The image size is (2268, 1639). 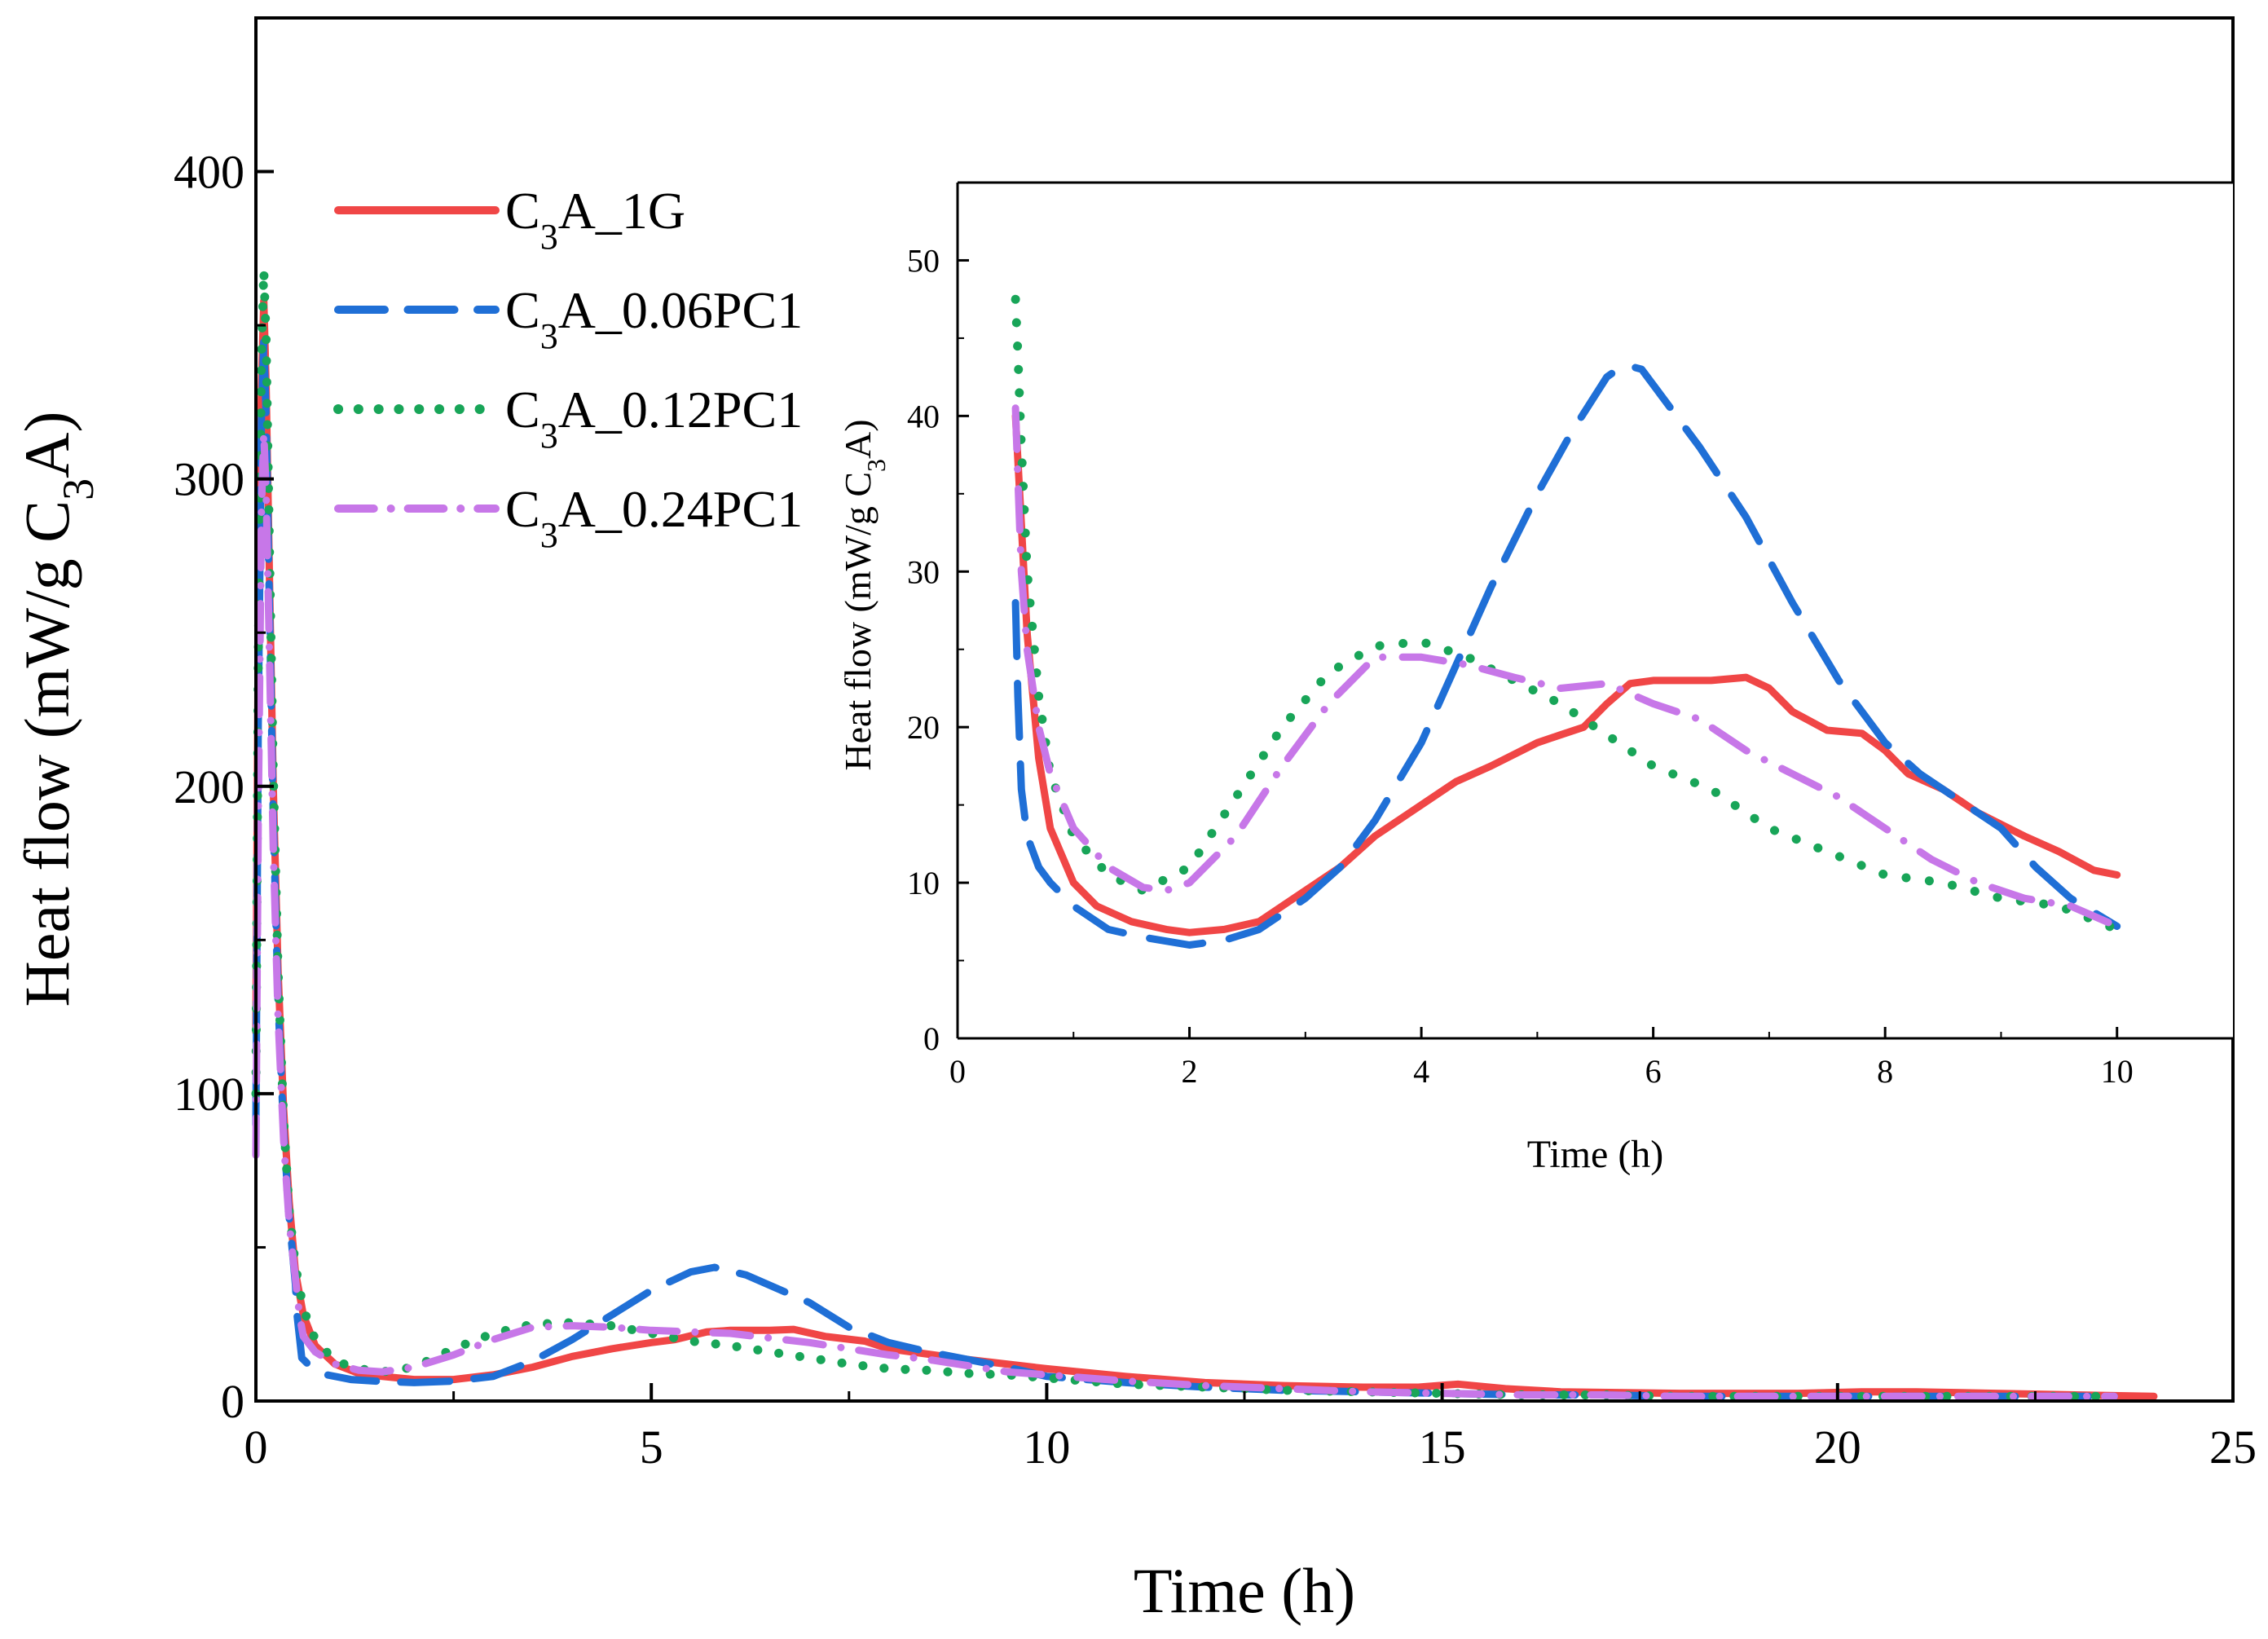 I want to click on legend-item-c3a-1g: C3A_1G, so click(x=510, y=219).